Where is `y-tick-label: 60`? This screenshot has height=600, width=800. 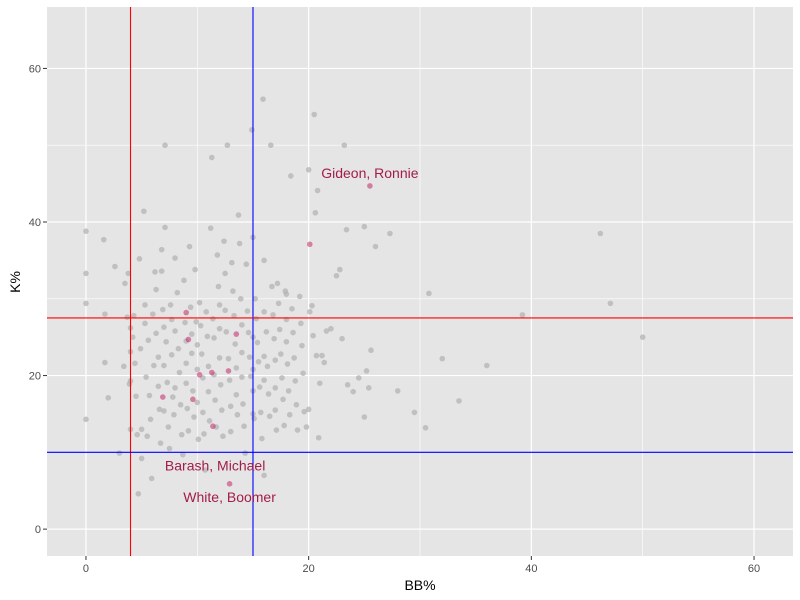 y-tick-label: 60 is located at coordinates (35, 69).